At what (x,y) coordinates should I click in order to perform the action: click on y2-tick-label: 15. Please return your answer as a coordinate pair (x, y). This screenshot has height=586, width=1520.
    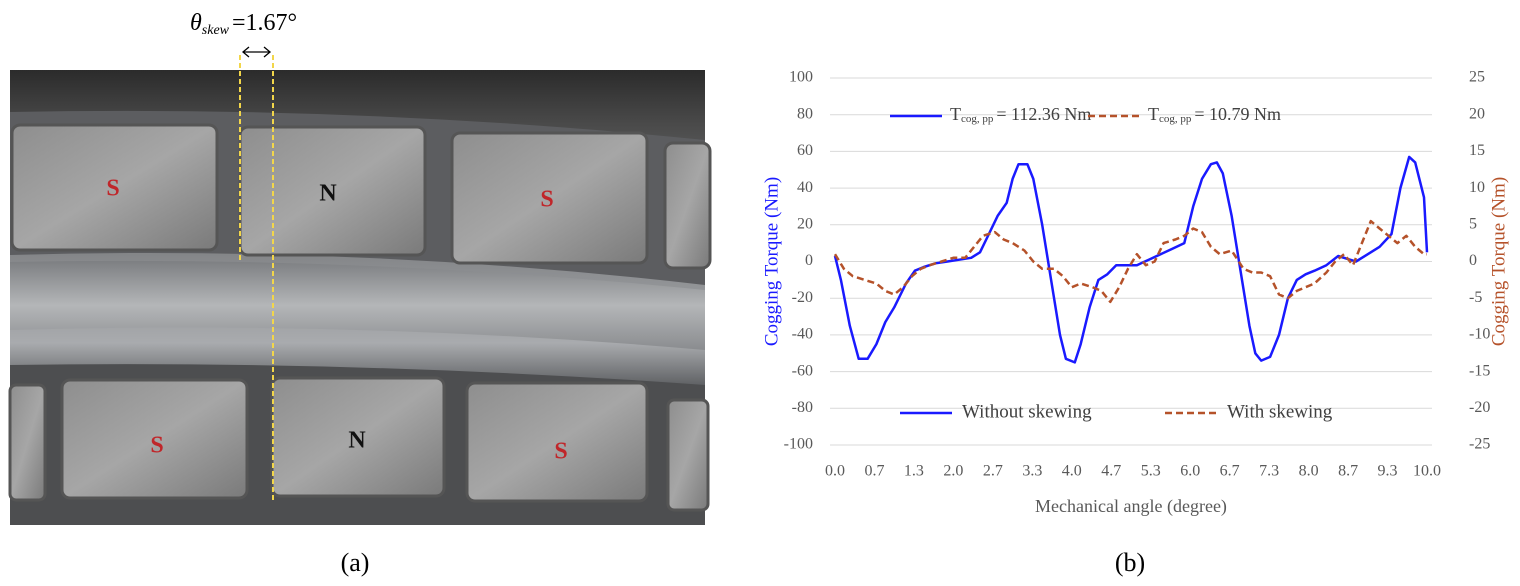
    Looking at the image, I should click on (1477, 150).